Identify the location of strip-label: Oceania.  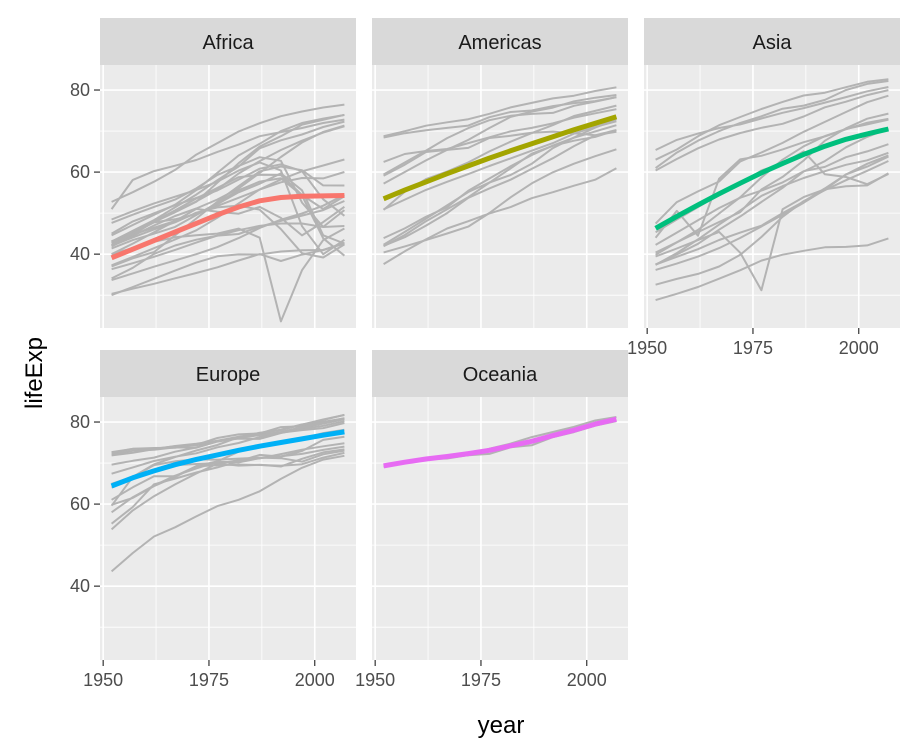
(500, 375).